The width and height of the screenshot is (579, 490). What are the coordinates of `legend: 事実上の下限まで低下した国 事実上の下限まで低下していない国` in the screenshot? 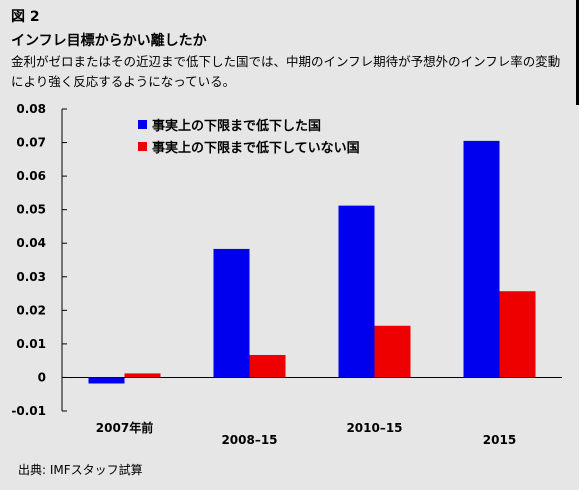 It's located at (249, 137).